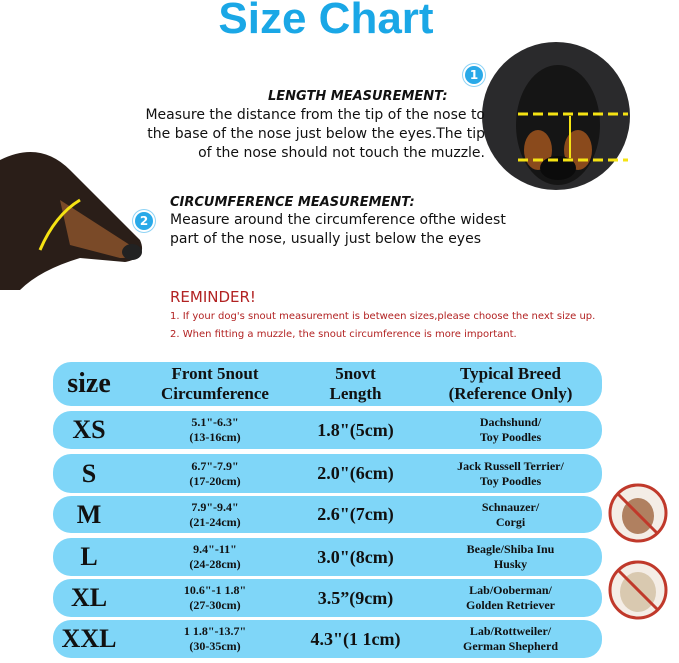 The width and height of the screenshot is (679, 663). What do you see at coordinates (144, 221) in the screenshot?
I see `step-2-badge: 2` at bounding box center [144, 221].